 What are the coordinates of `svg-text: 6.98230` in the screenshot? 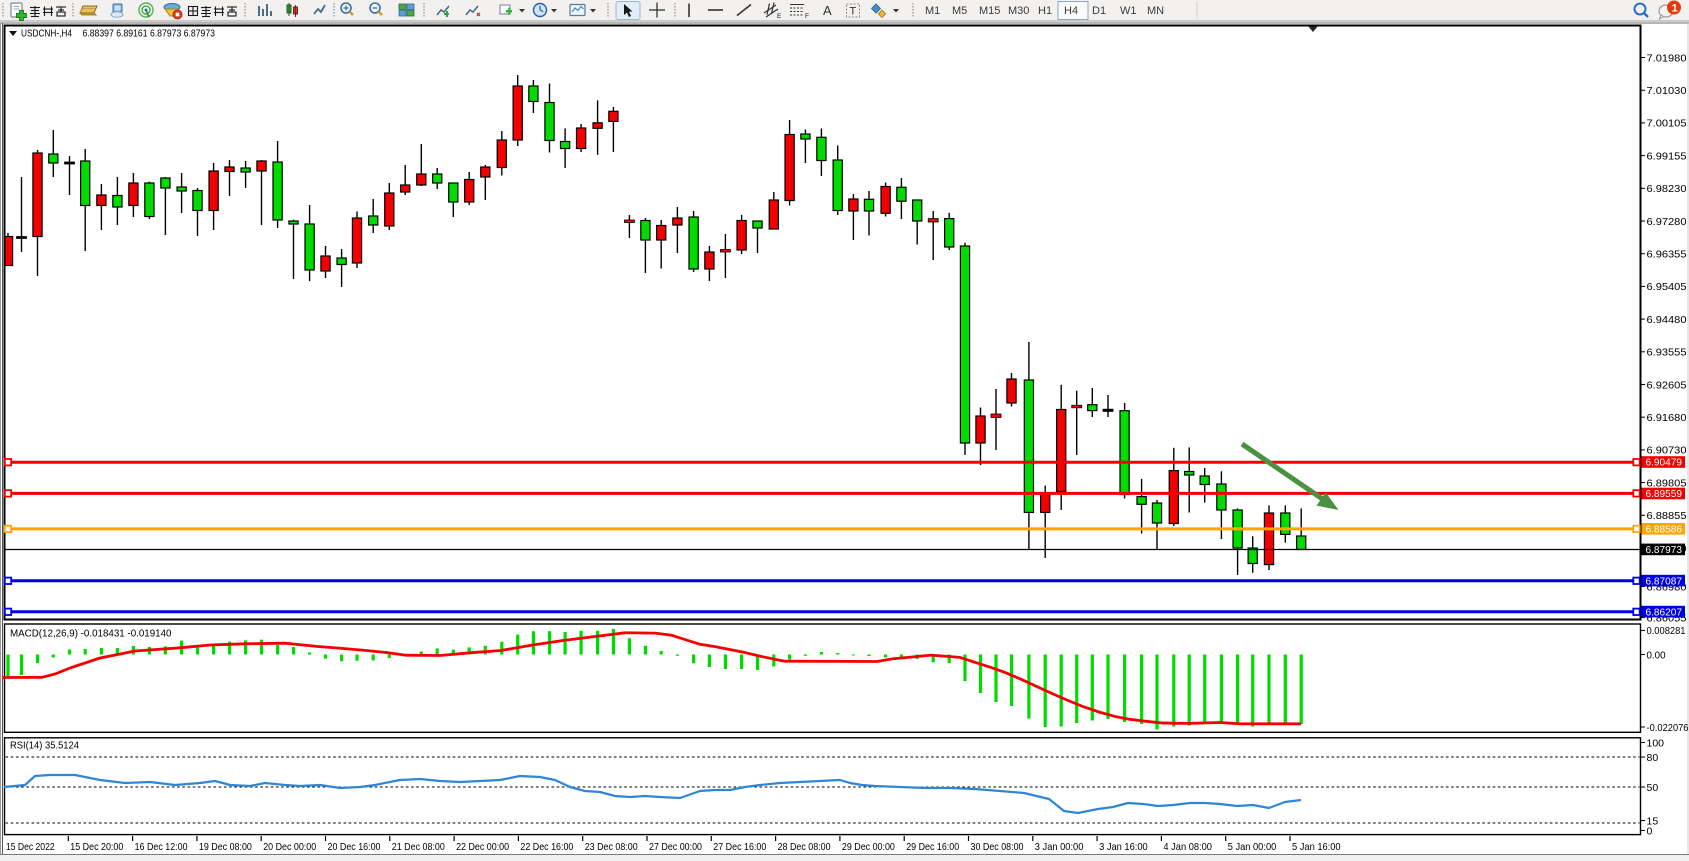 It's located at (1667, 189).